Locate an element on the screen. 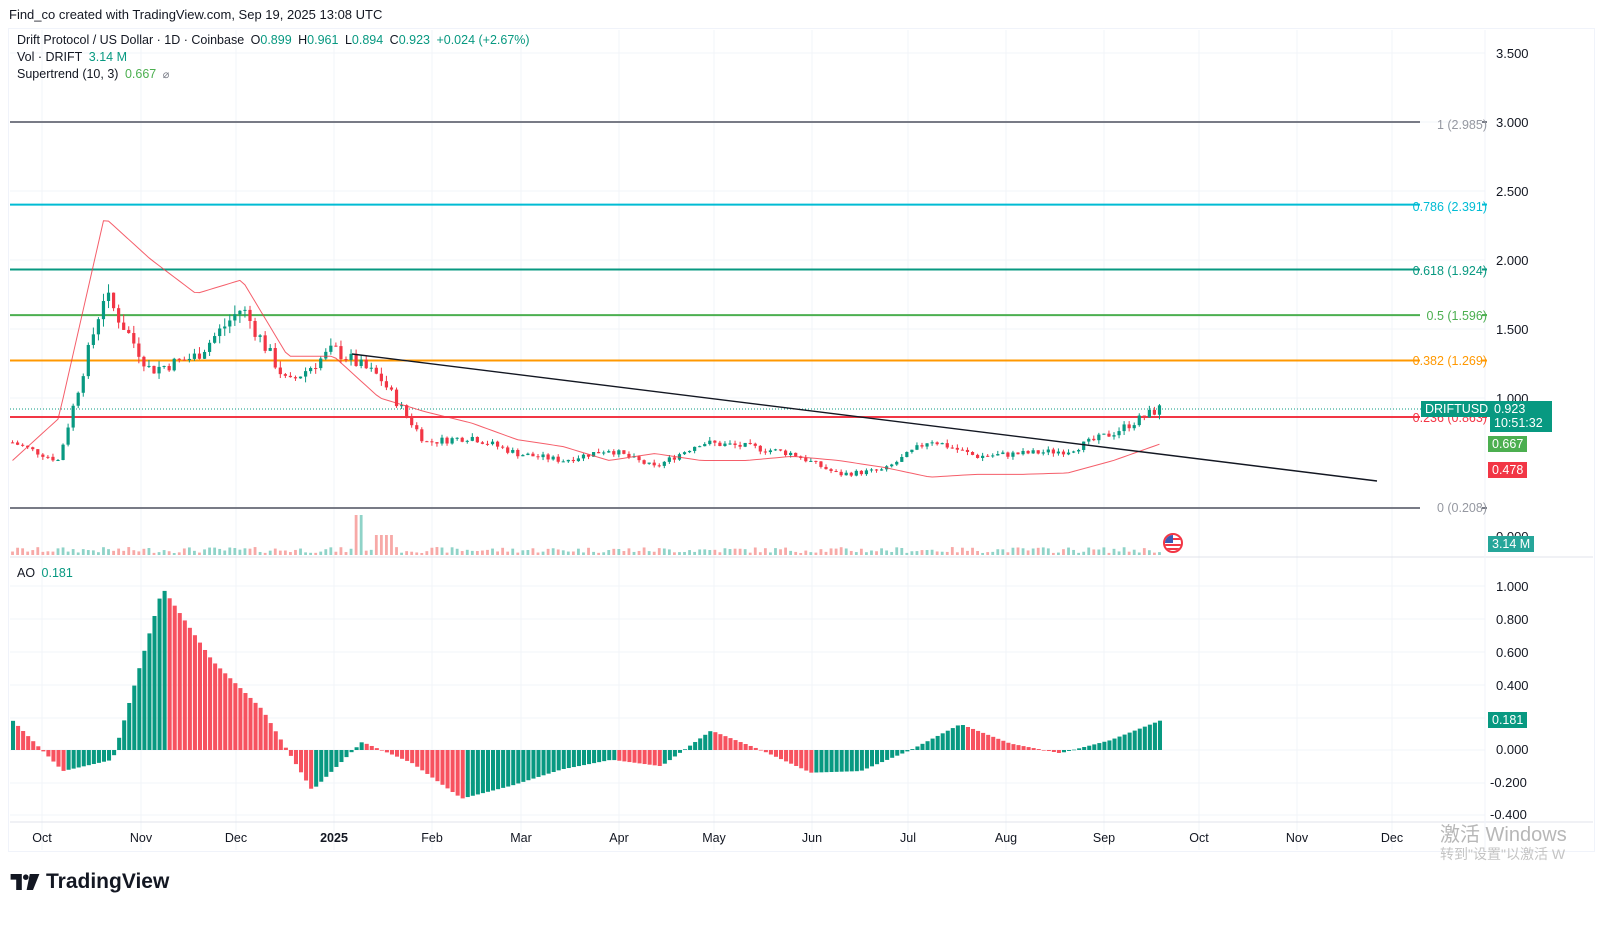 This screenshot has width=1601, height=928. ao-tick: 0.800 is located at coordinates (1512, 619).